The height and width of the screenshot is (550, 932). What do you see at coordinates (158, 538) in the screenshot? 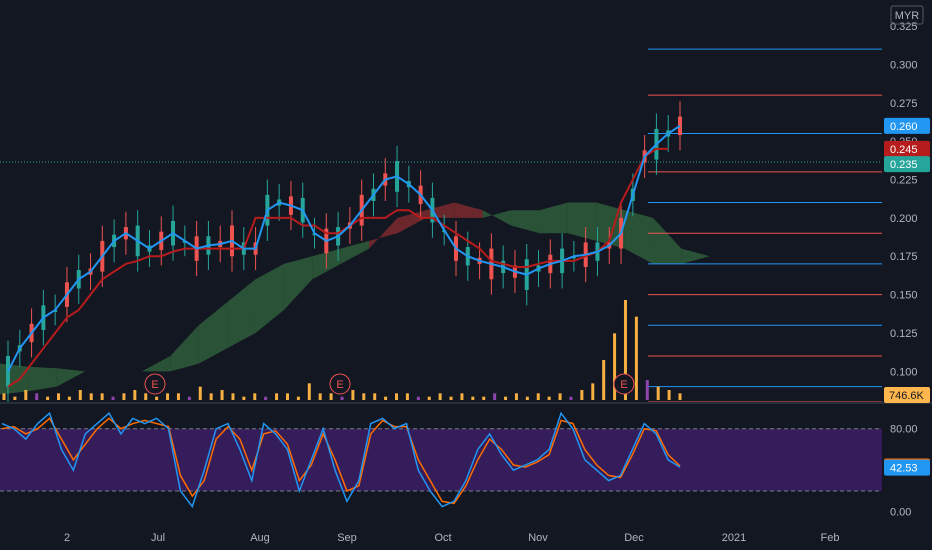
I see `time-tick-label: Jul` at bounding box center [158, 538].